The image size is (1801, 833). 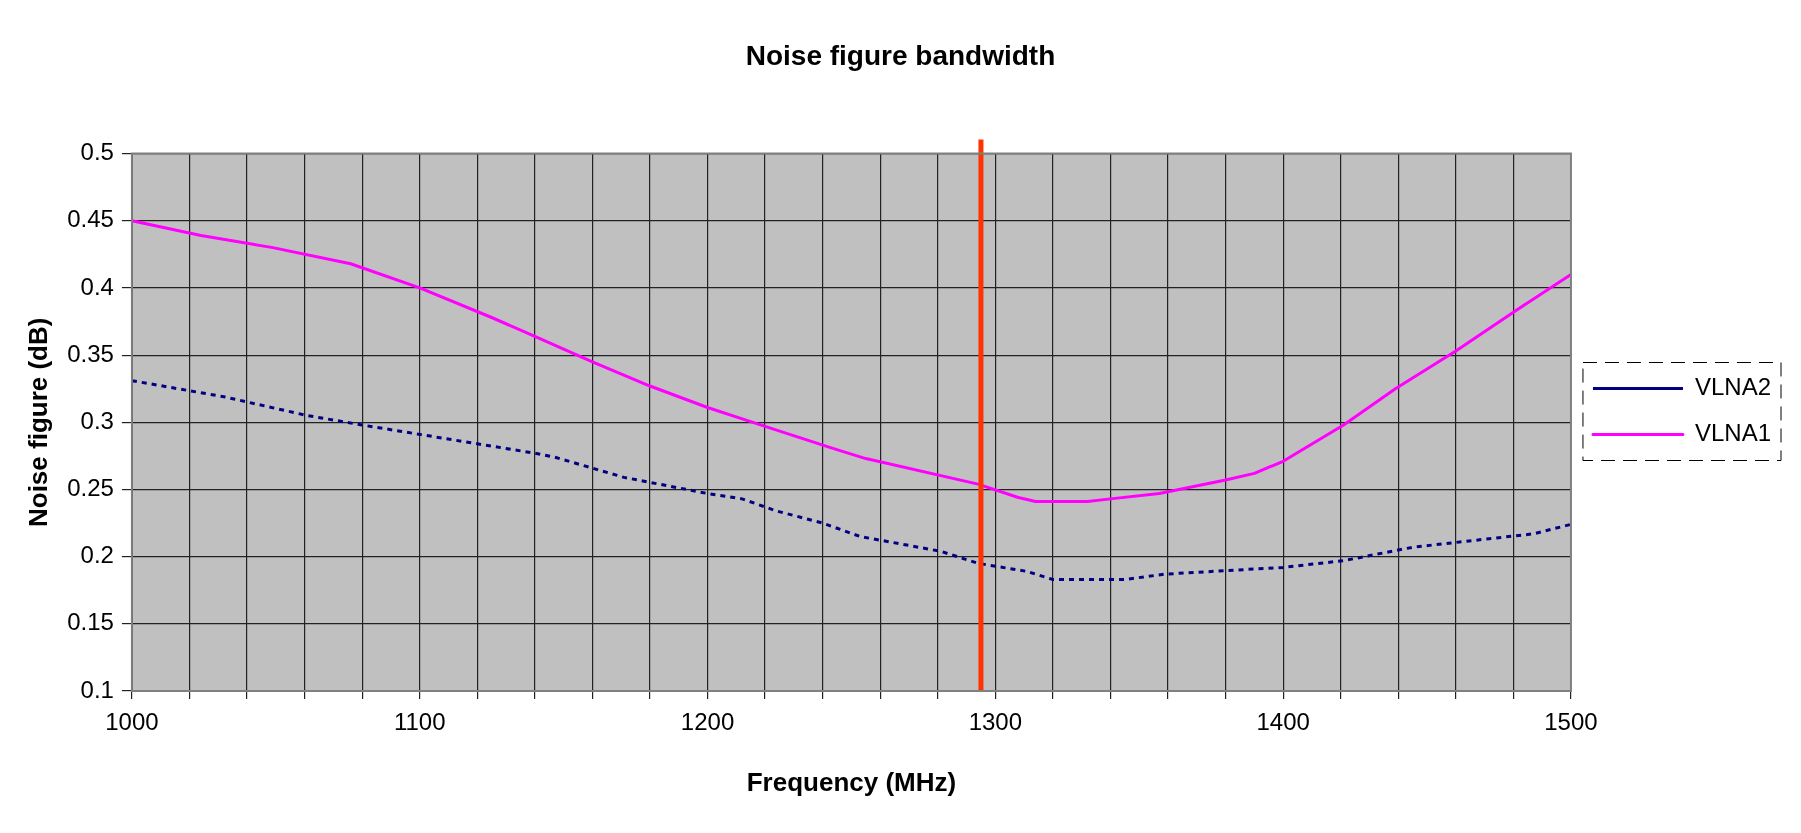 I want to click on legend-label: VLNA1, so click(x=1732, y=433).